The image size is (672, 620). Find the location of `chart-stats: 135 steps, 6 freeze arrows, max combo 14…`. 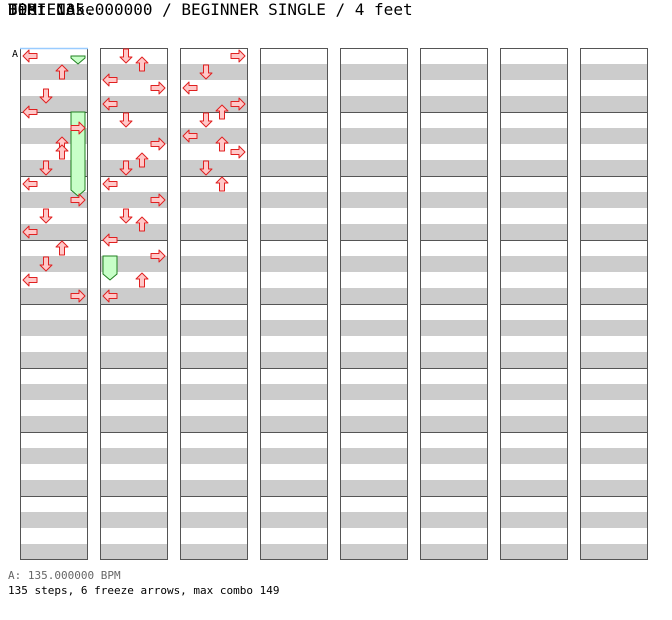

chart-stats: 135 steps, 6 freeze arrows, max combo 14… is located at coordinates (144, 590).